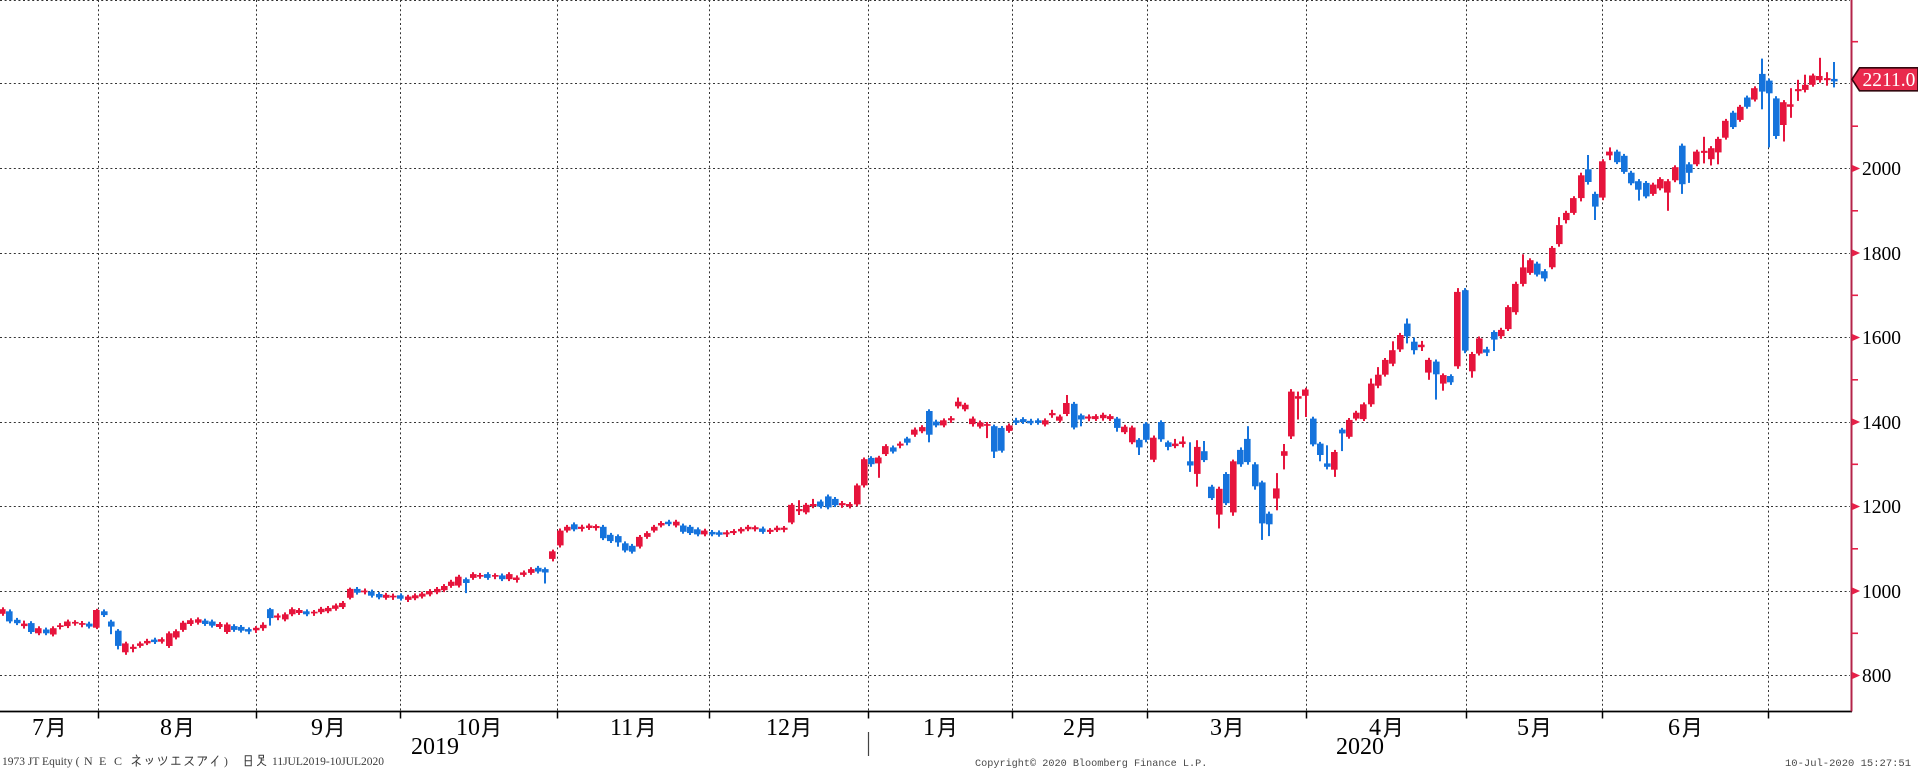 The image size is (1918, 770). I want to click on svg-text: 11JUL2019-10JUL2020, so click(328, 762).